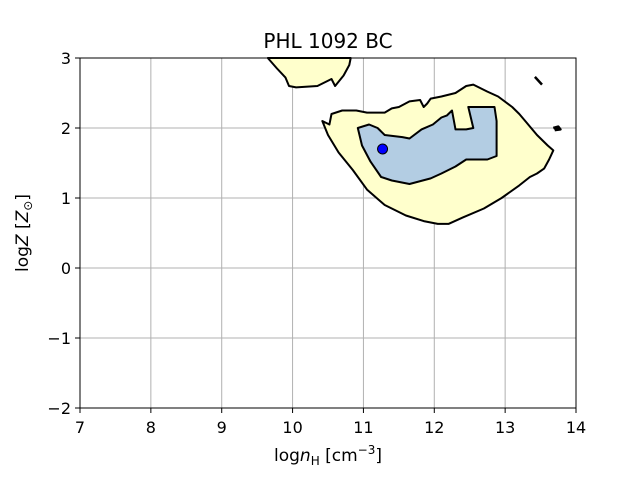  What do you see at coordinates (66, 58) in the screenshot?
I see `y-tick-label: 3` at bounding box center [66, 58].